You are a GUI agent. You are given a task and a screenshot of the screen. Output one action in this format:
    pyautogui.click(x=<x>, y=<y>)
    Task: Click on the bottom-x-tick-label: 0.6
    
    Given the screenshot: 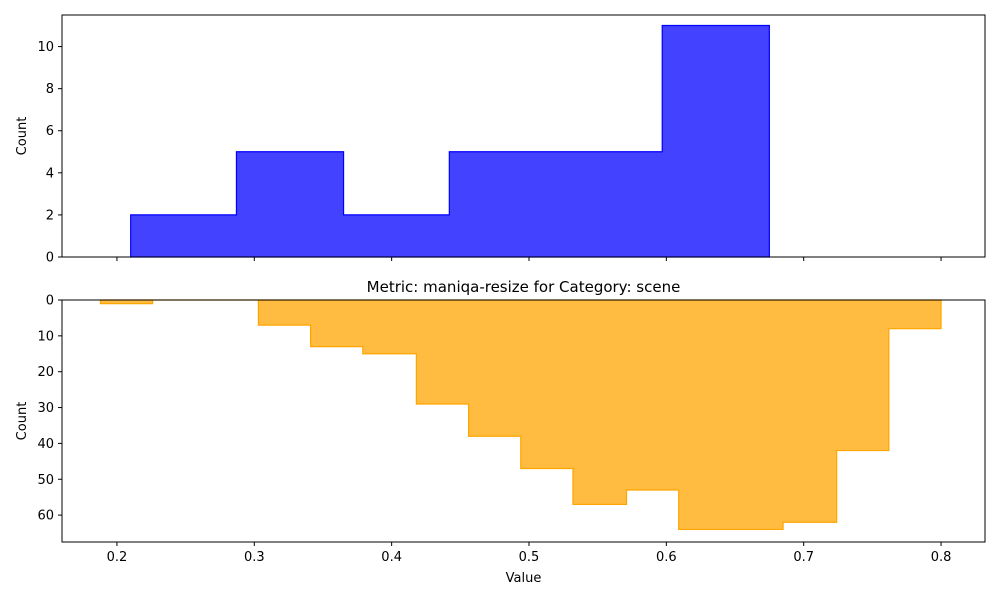 What is the action you would take?
    pyautogui.click(x=666, y=557)
    